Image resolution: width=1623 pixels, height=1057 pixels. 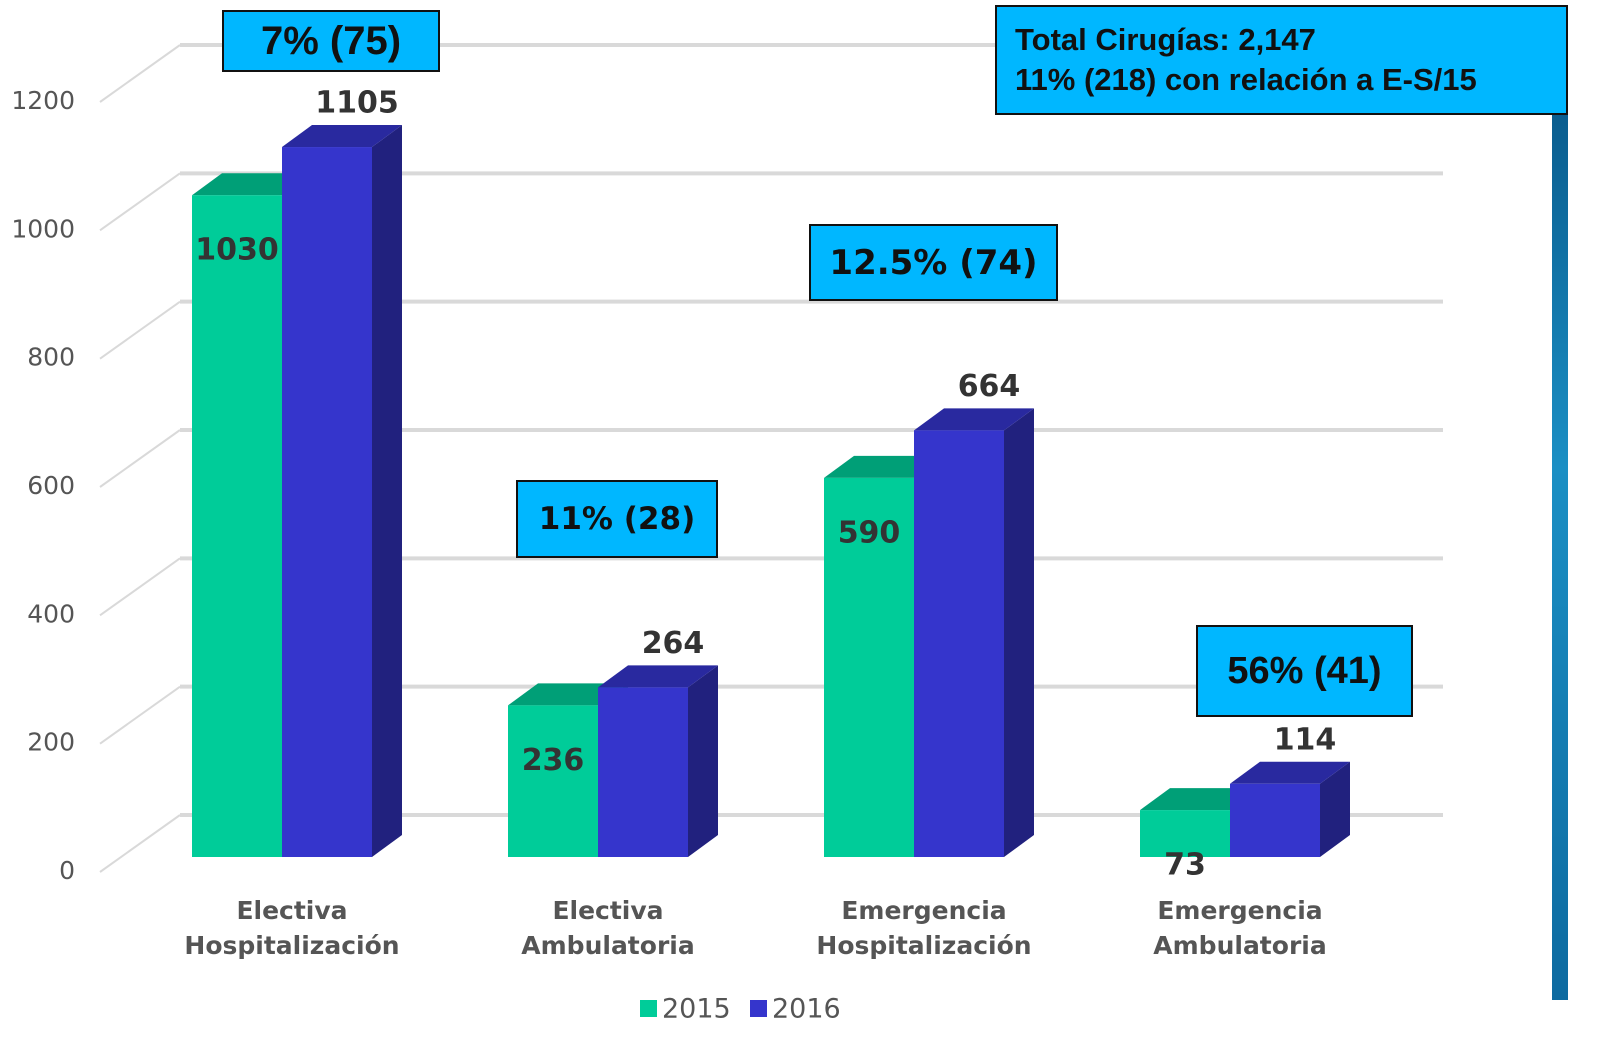 What do you see at coordinates (237, 250) in the screenshot?
I see `value-label: 1030` at bounding box center [237, 250].